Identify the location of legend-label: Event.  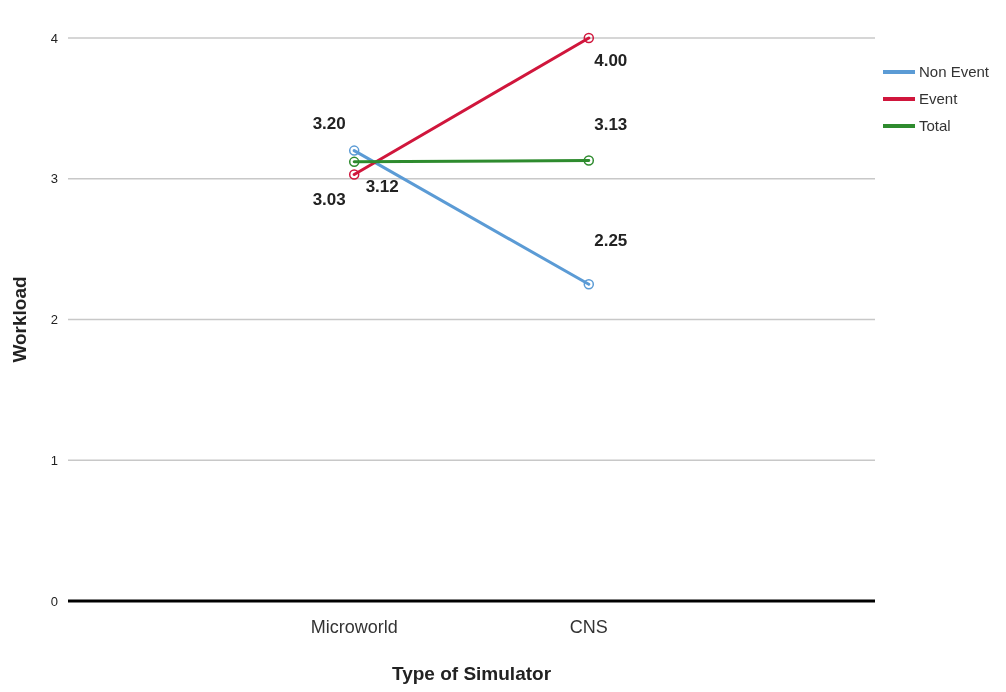
(939, 99).